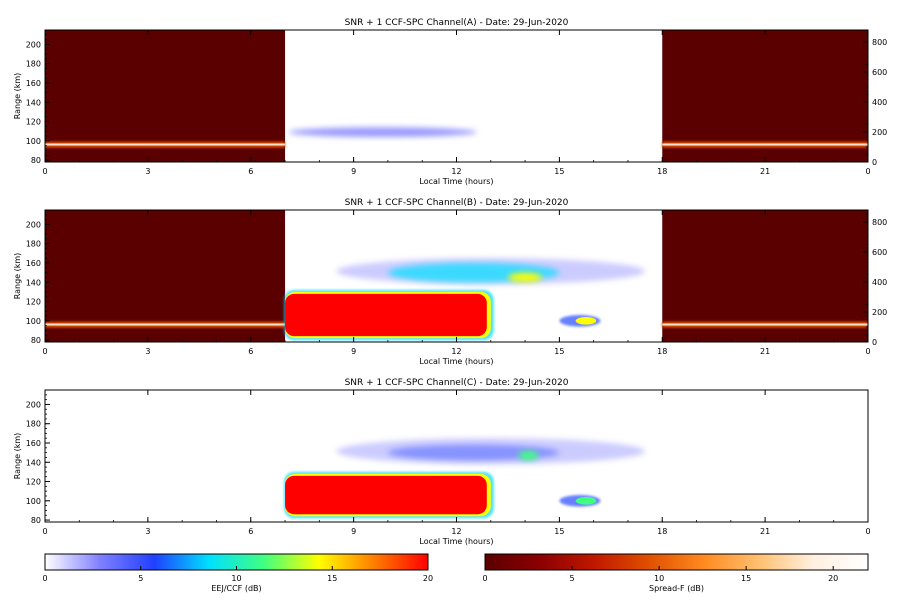  What do you see at coordinates (676, 588) in the screenshot?
I see `colorbar-label: Spread-F (dB)` at bounding box center [676, 588].